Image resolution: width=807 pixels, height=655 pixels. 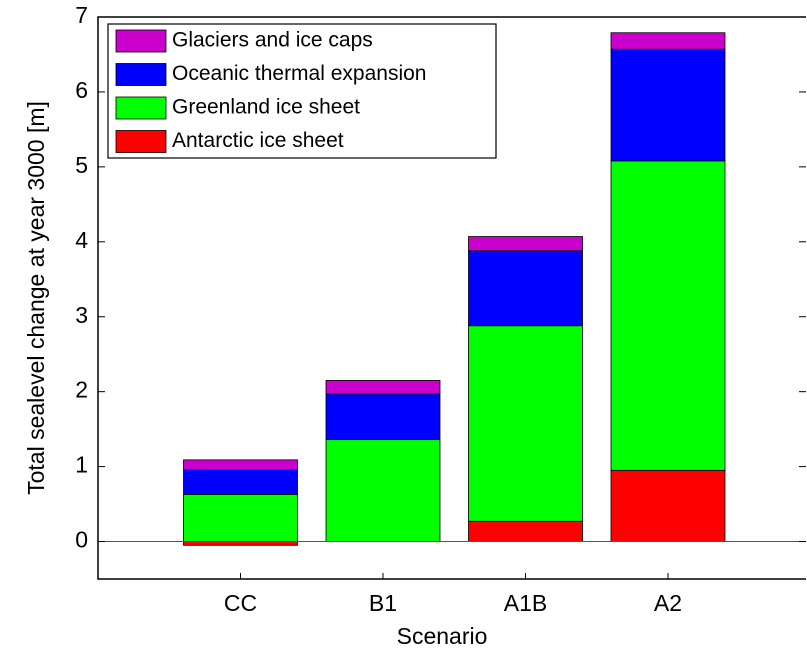 What do you see at coordinates (302, 91) in the screenshot?
I see `legend-box` at bounding box center [302, 91].